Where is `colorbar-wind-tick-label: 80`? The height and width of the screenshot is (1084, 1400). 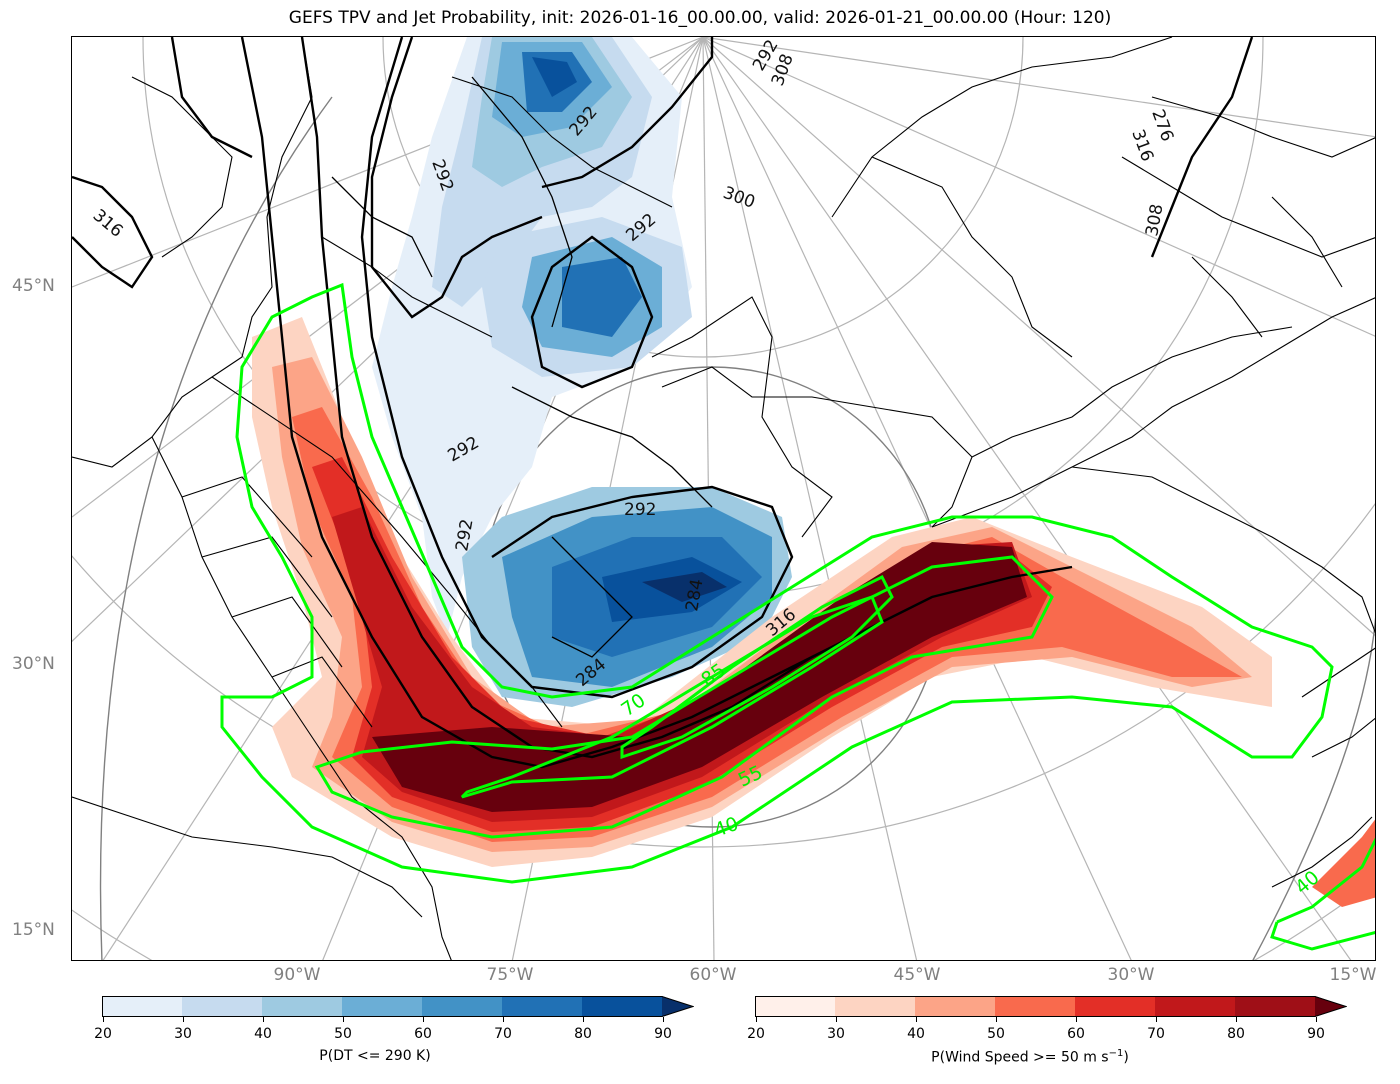 colorbar-wind-tick-label: 80 is located at coordinates (1236, 1034).